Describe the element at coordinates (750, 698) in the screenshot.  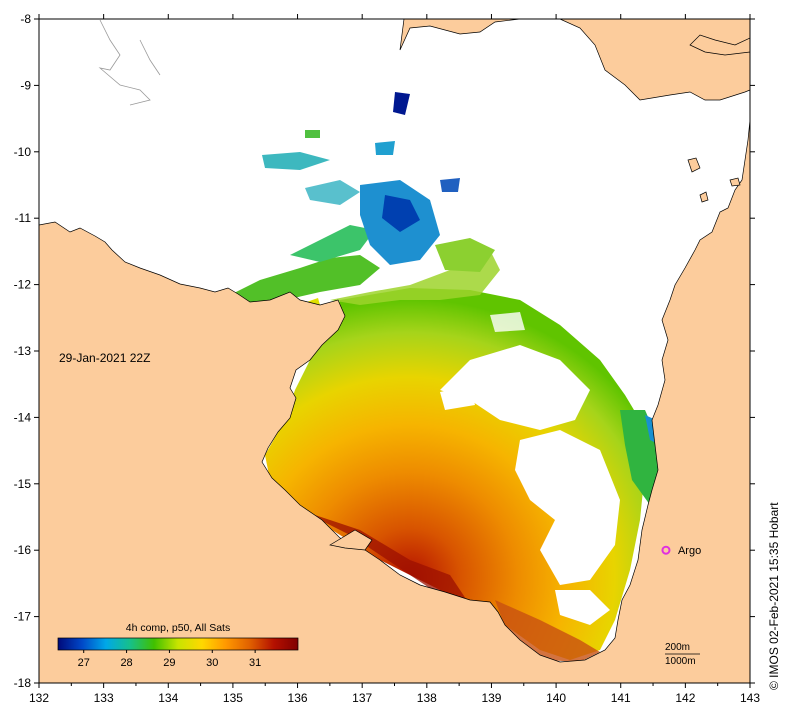
I see `lon-tick-label: 143` at that location.